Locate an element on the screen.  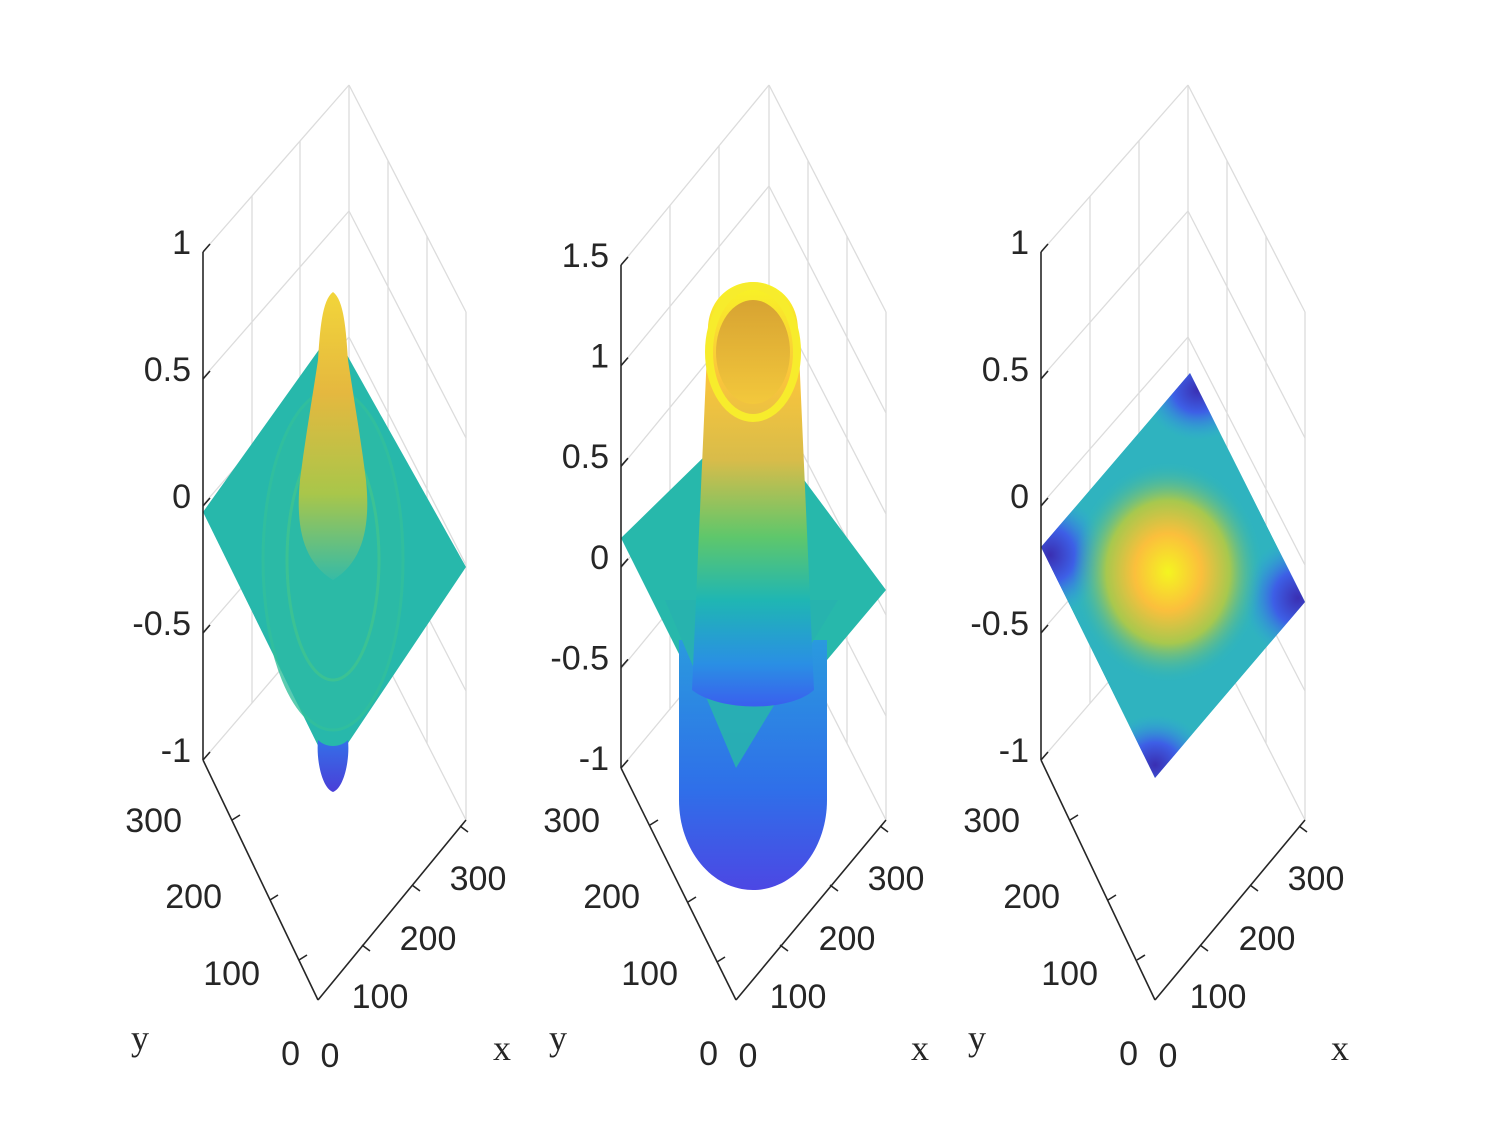
y-ticks-panel-1: 300 200 100 0 y is located at coordinates (216, 937).